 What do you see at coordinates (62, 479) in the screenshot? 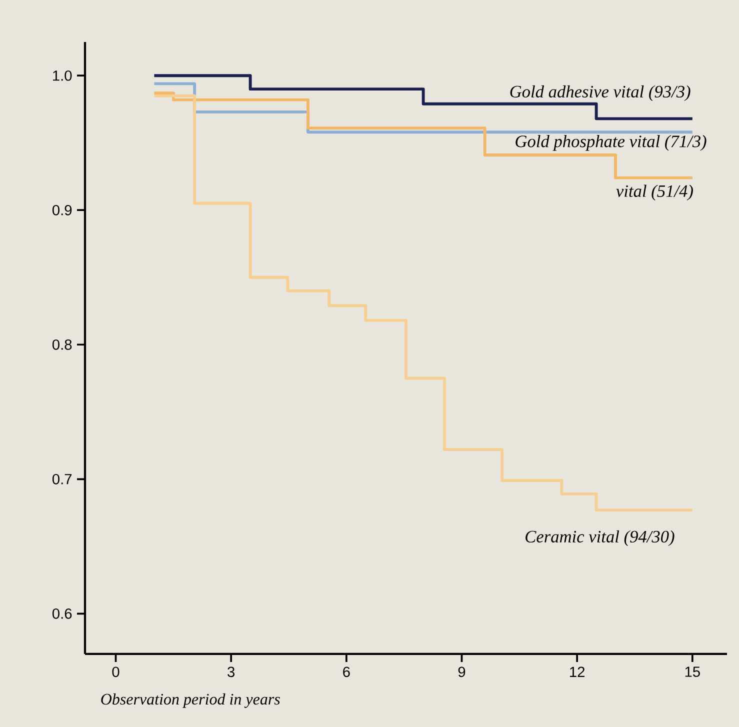
I see `y-tick-label: 0.7` at bounding box center [62, 479].